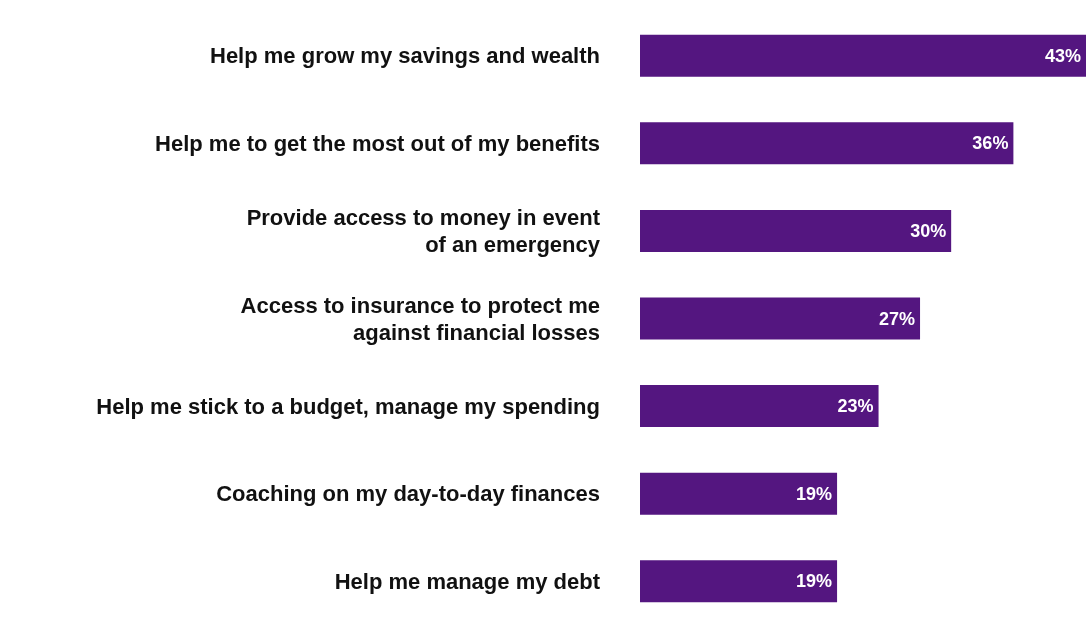 The width and height of the screenshot is (1088, 625). What do you see at coordinates (408, 494) in the screenshot?
I see `y-tick-label: Coaching on my day-to-day finances` at bounding box center [408, 494].